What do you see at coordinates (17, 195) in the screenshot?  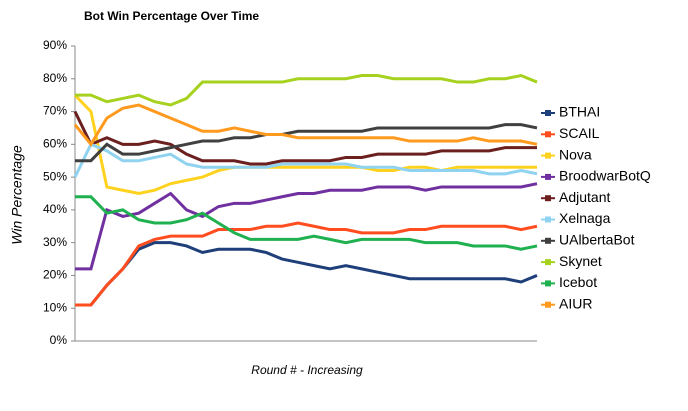 I see `y-axis-title: Win Percentage` at bounding box center [17, 195].